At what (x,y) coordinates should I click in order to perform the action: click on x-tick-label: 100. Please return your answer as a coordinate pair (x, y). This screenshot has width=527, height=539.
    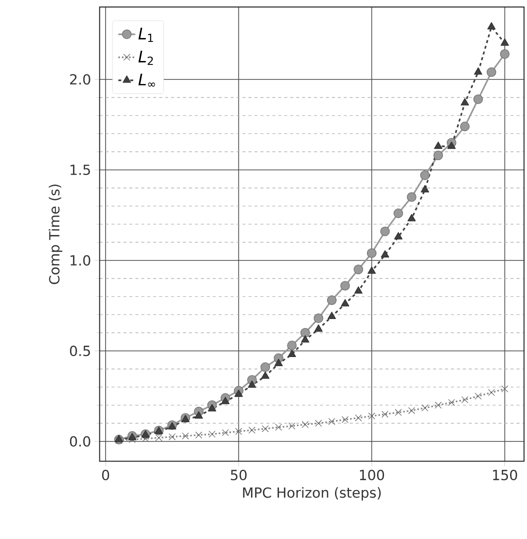
    Looking at the image, I should click on (372, 475).